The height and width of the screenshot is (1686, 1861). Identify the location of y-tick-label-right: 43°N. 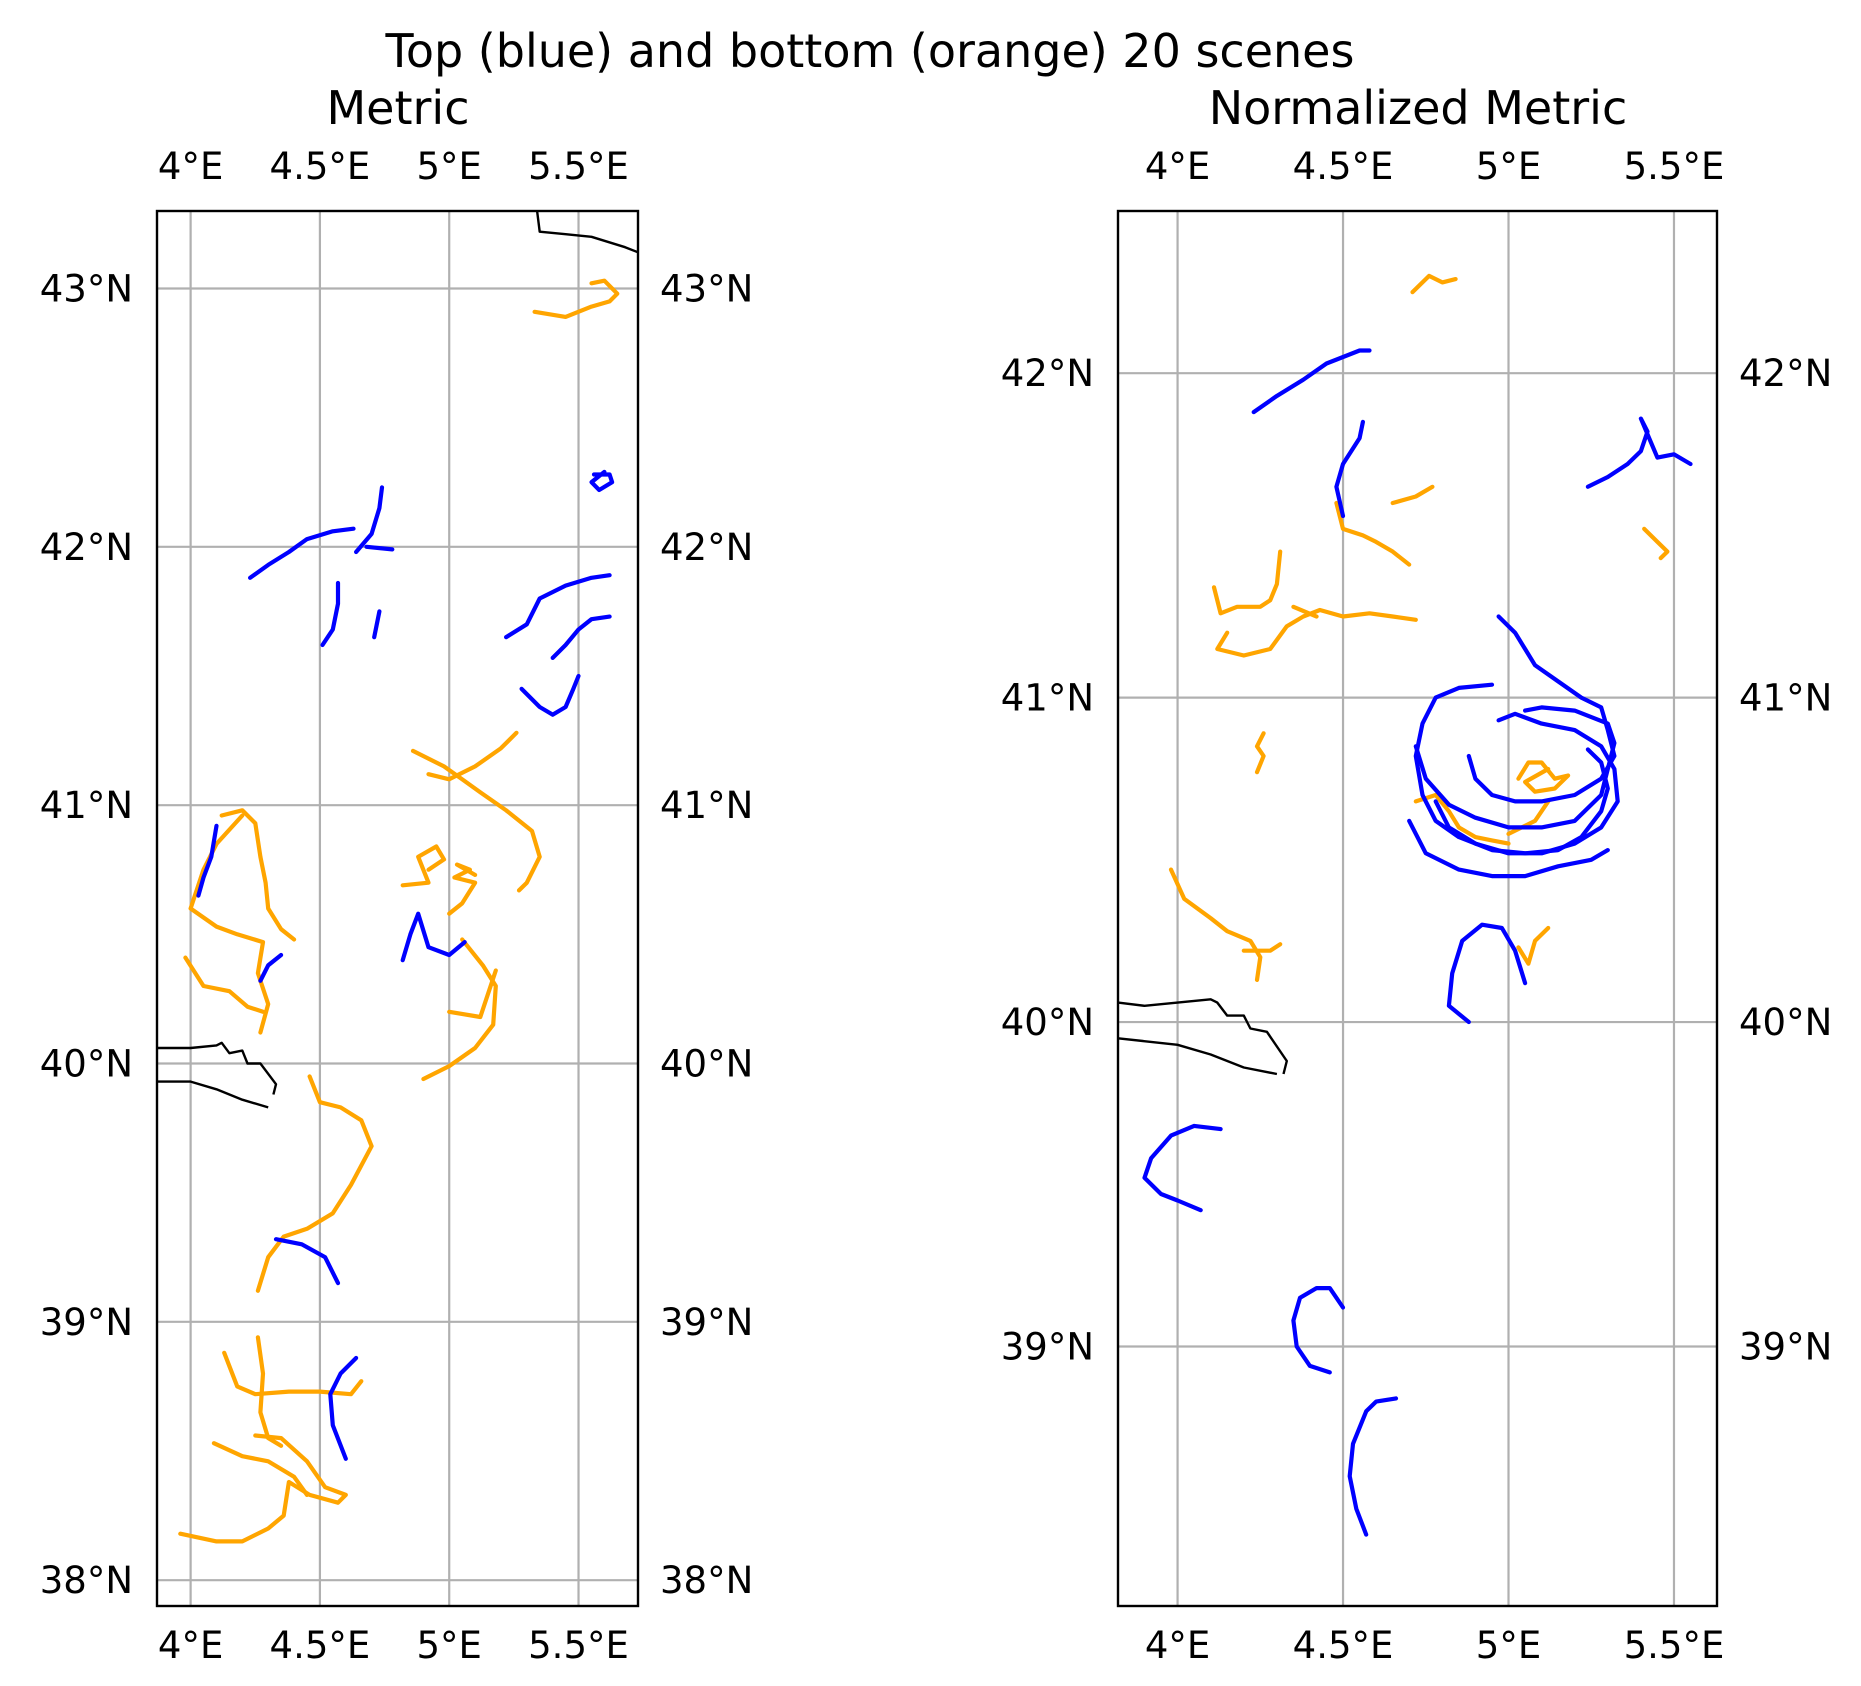
(706, 289).